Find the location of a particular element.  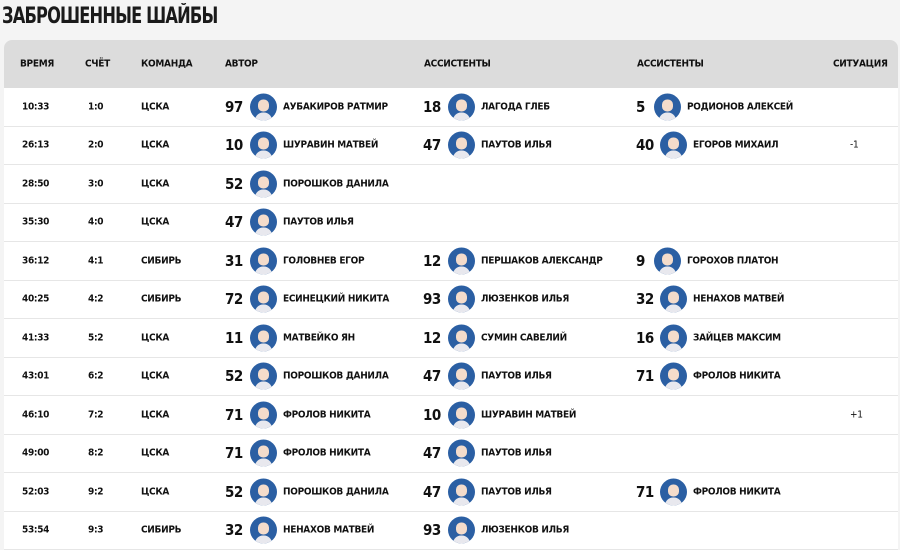

header-author: АВТОР is located at coordinates (241, 64).